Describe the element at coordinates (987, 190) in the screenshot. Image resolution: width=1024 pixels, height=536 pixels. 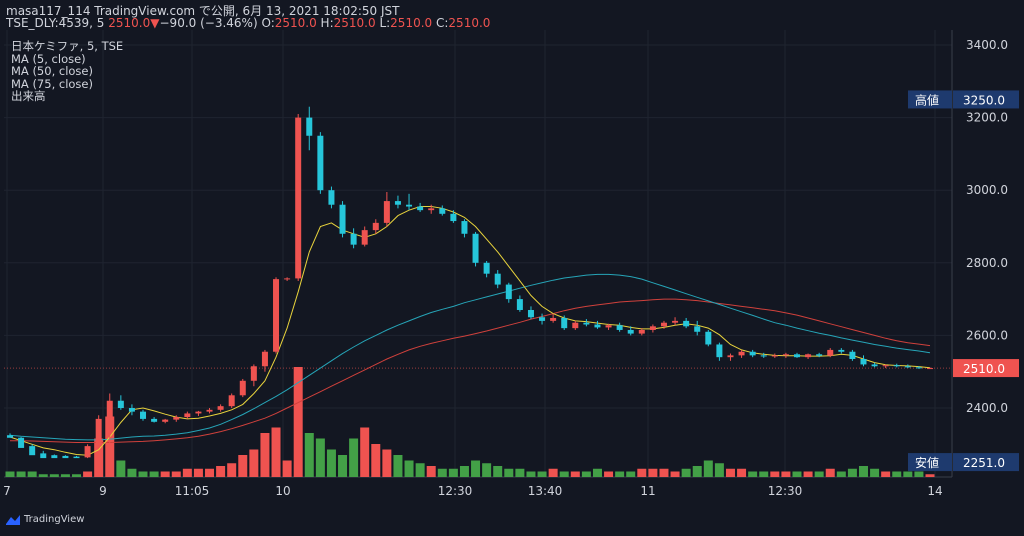
I see `price-tick-label: 3000.0` at that location.